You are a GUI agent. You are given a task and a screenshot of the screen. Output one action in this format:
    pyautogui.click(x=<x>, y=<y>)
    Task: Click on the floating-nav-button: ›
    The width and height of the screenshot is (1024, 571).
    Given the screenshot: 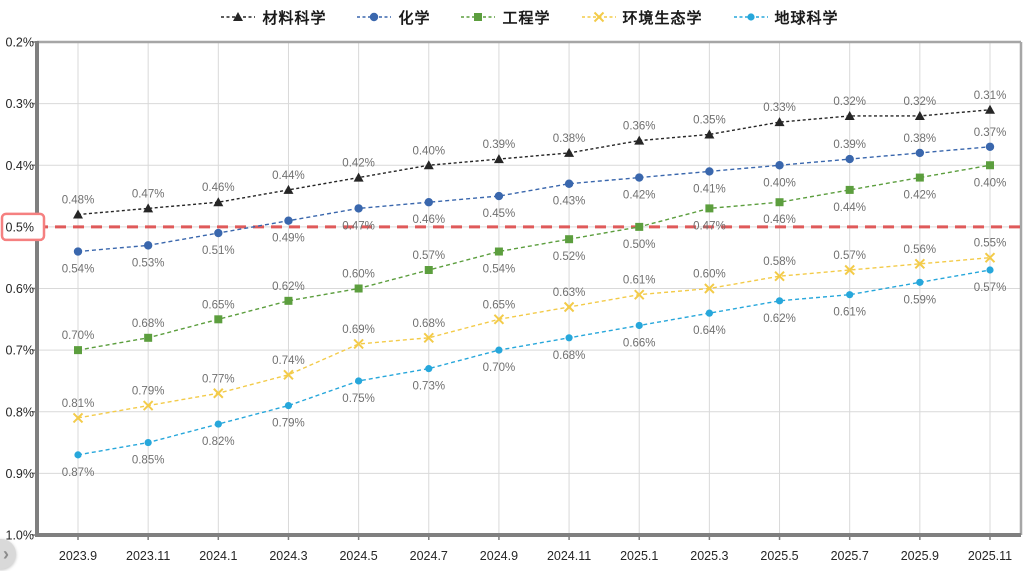 What is the action you would take?
    pyautogui.click(x=8, y=554)
    